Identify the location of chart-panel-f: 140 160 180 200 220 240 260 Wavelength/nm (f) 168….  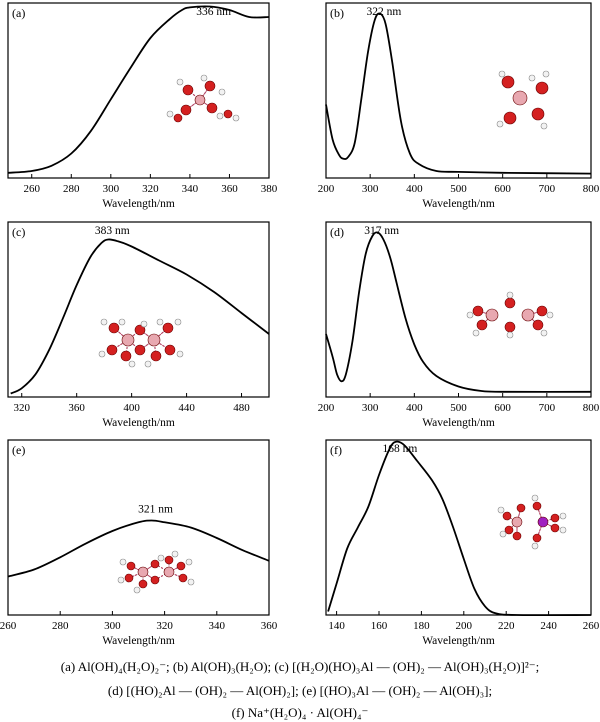
(462, 543).